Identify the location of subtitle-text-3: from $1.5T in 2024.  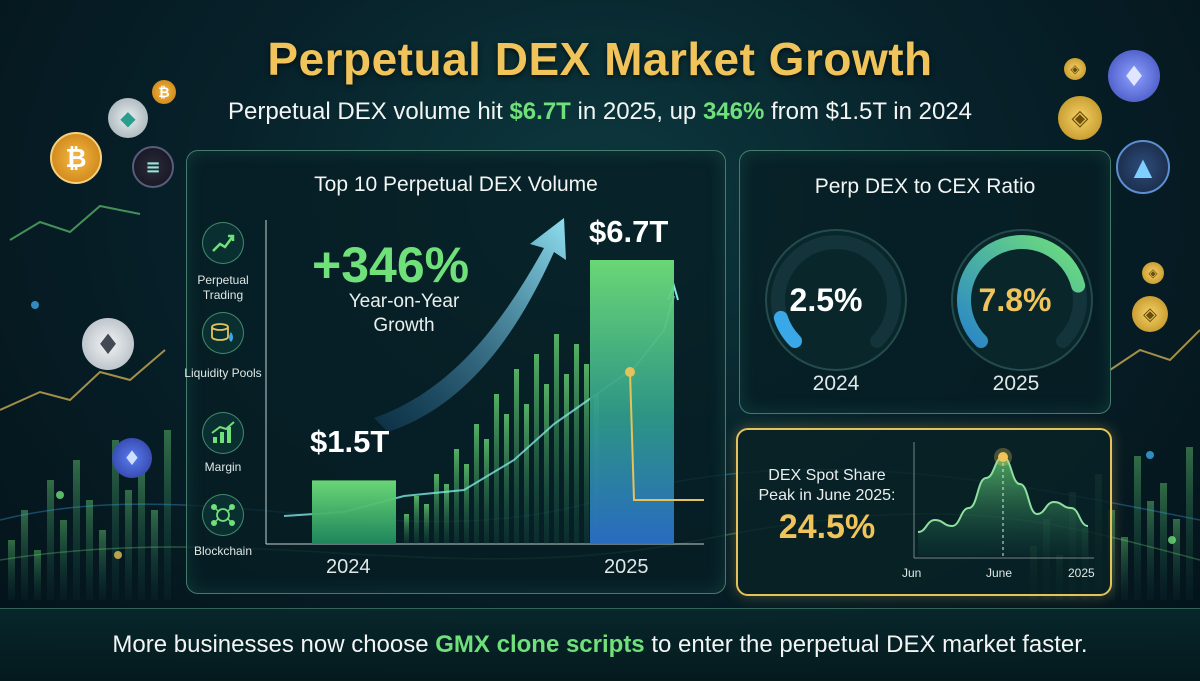
(868, 111).